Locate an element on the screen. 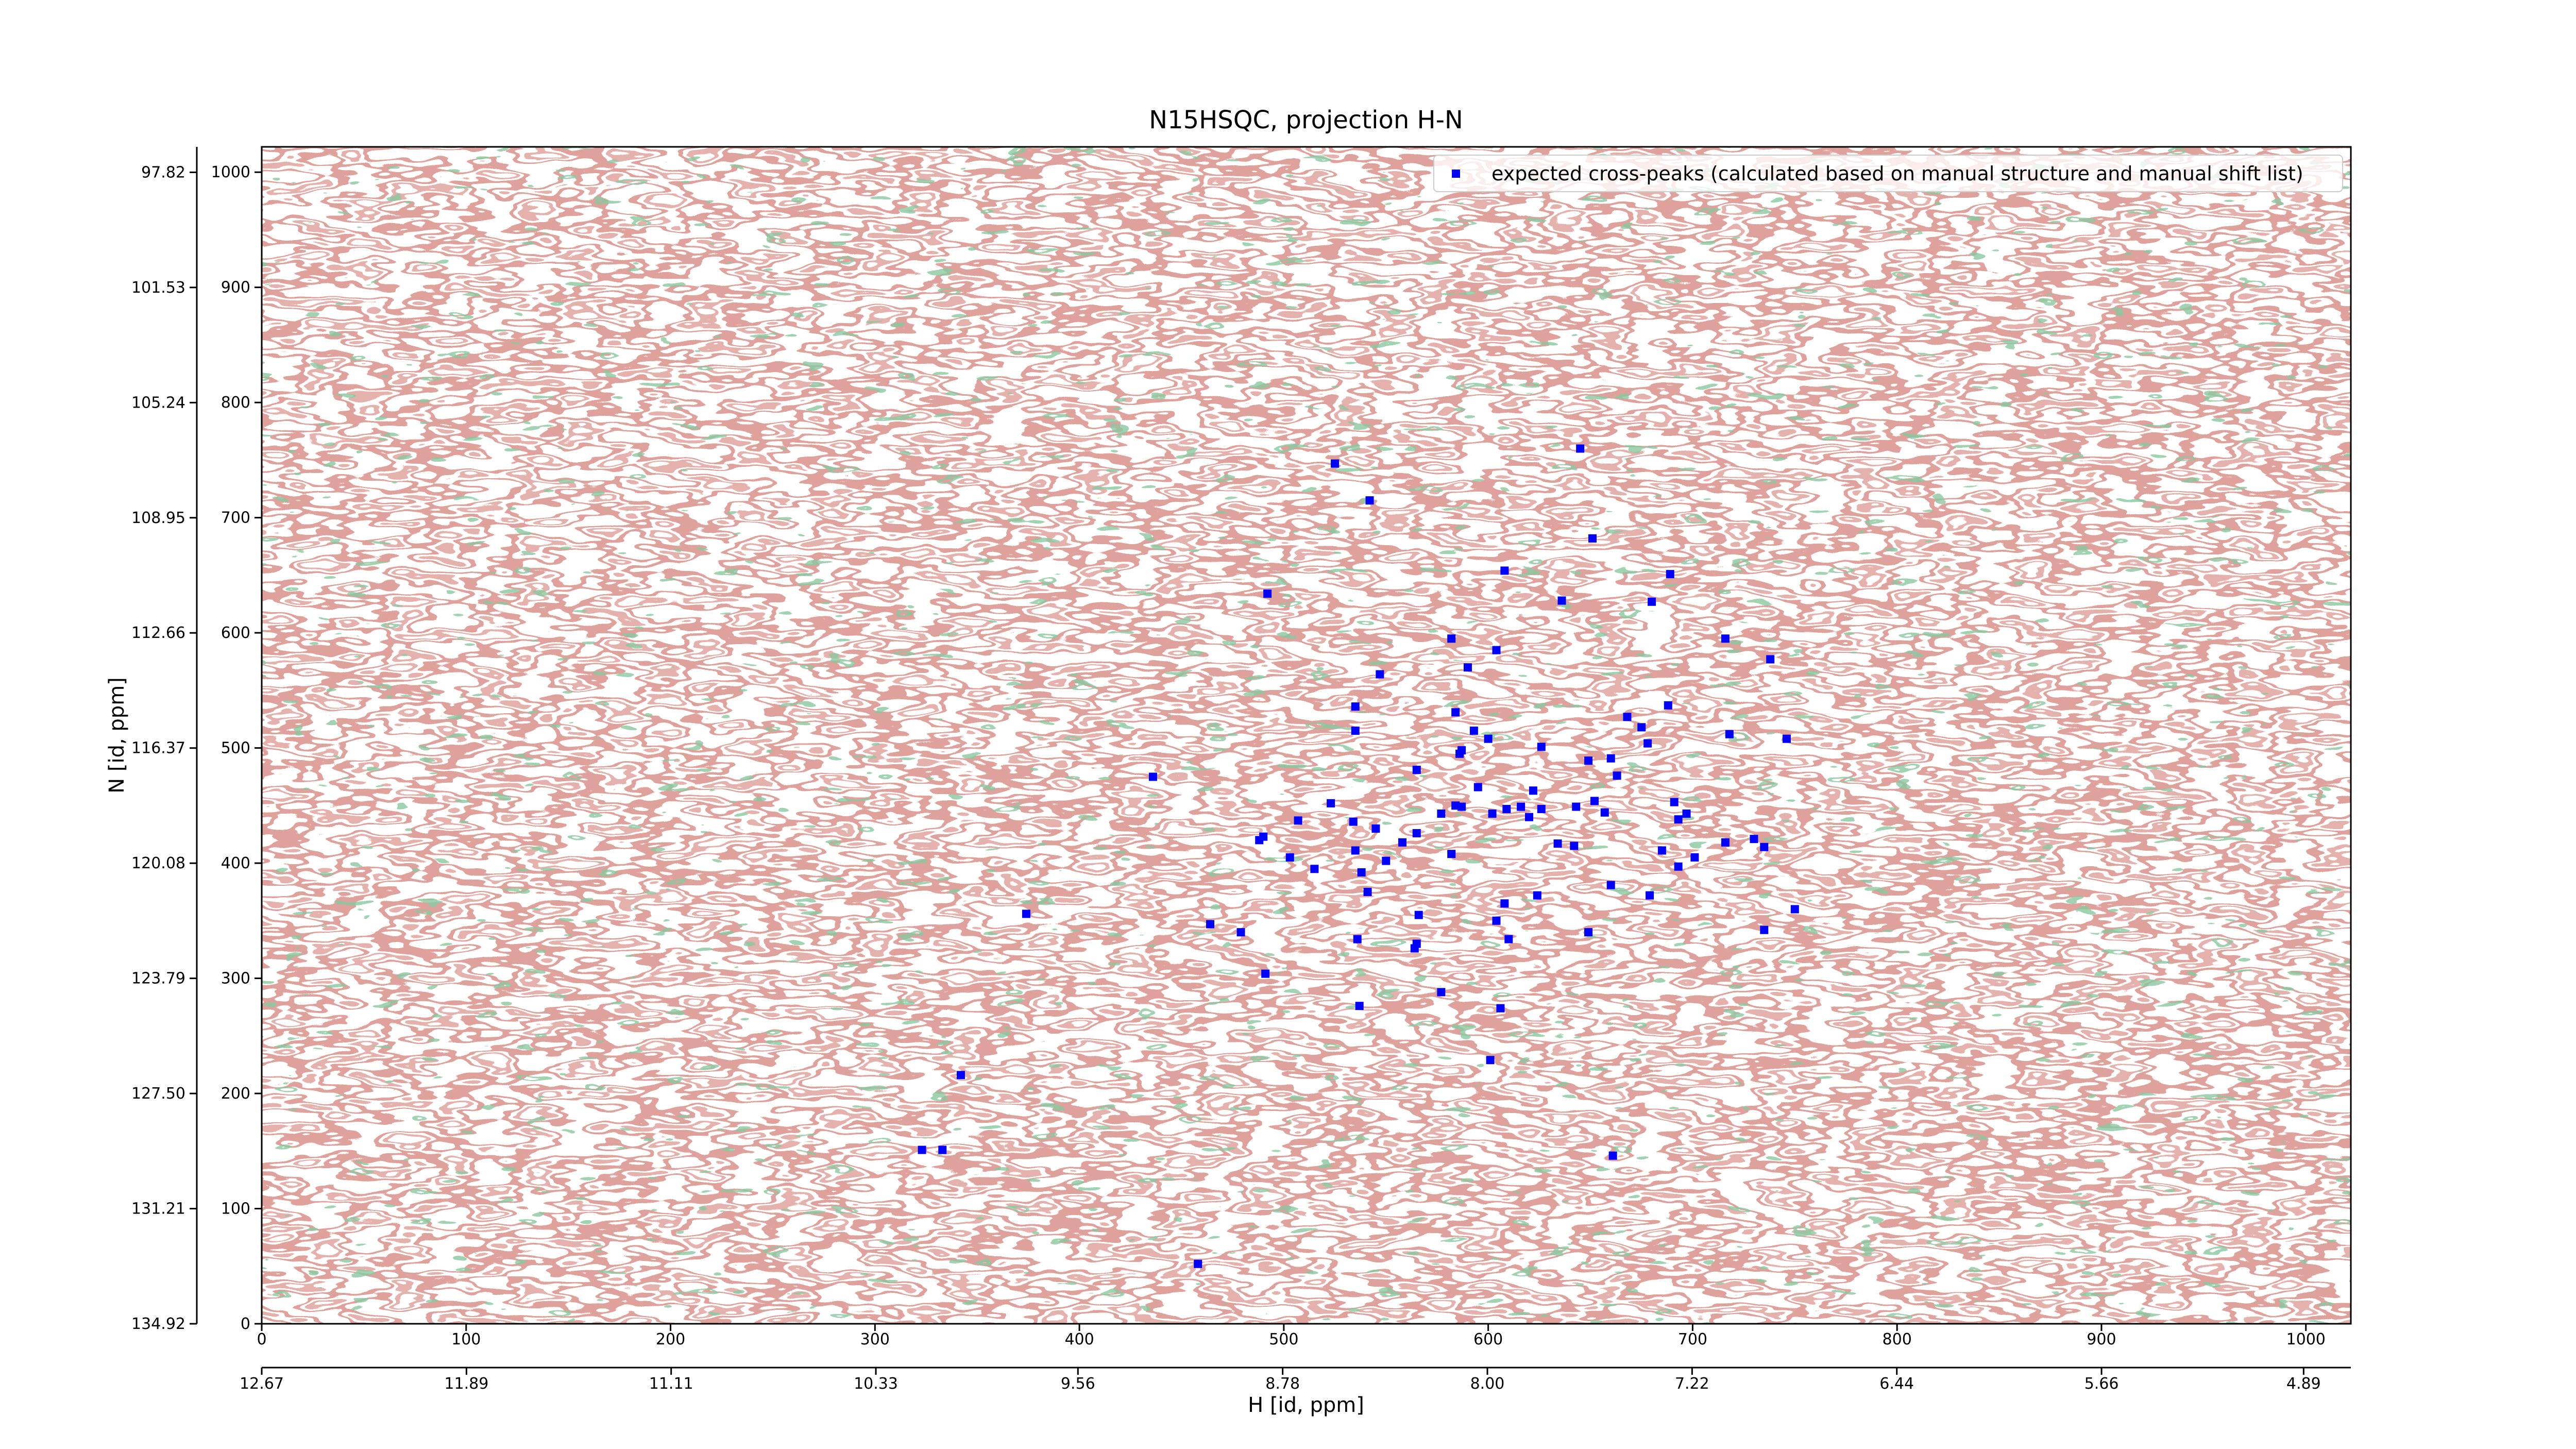  y-tick-label: 800 is located at coordinates (235, 403).